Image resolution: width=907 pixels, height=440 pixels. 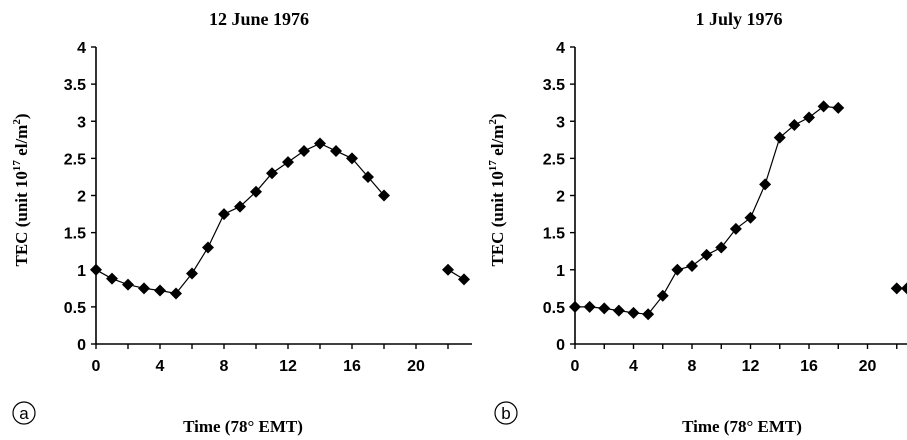 I want to click on panel-label: a, so click(x=24, y=413).